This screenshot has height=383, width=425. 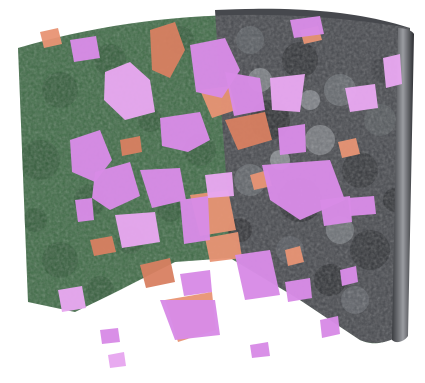 I want to click on cylinder-rim, so click(x=403, y=185).